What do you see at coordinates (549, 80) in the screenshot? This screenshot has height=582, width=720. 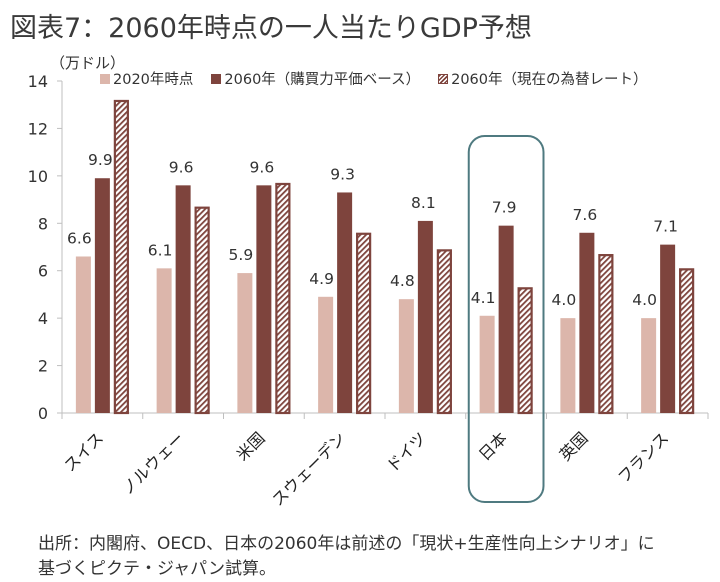 I see `legend-label-2060-fx: 2060年（現在の為替レート）` at bounding box center [549, 80].